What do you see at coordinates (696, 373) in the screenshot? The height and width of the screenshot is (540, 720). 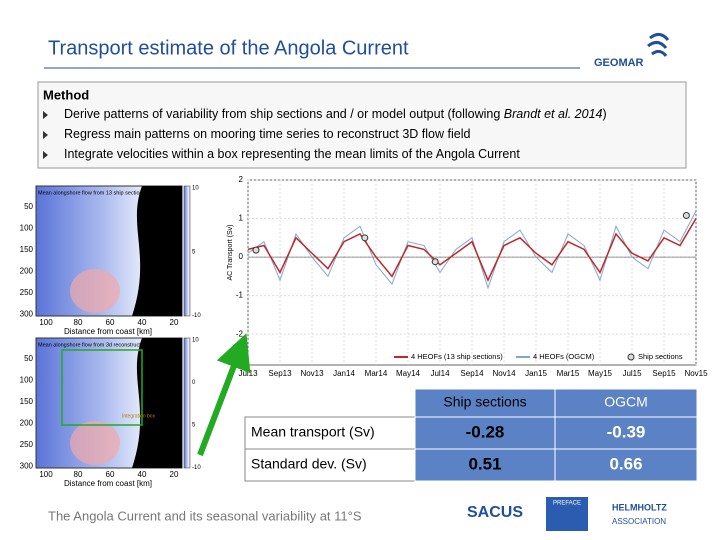 I see `x-tick-label: Nov15` at bounding box center [696, 373].